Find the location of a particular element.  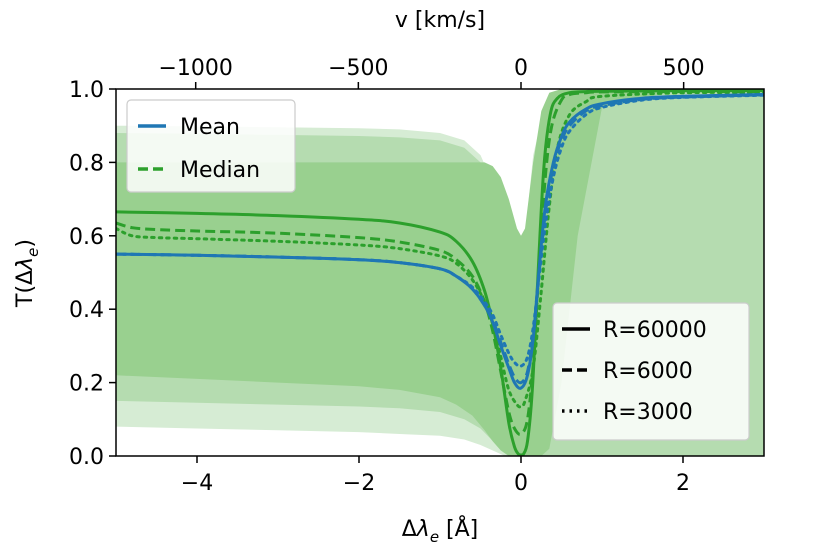

legend-mean-label: Mean is located at coordinates (210, 127).